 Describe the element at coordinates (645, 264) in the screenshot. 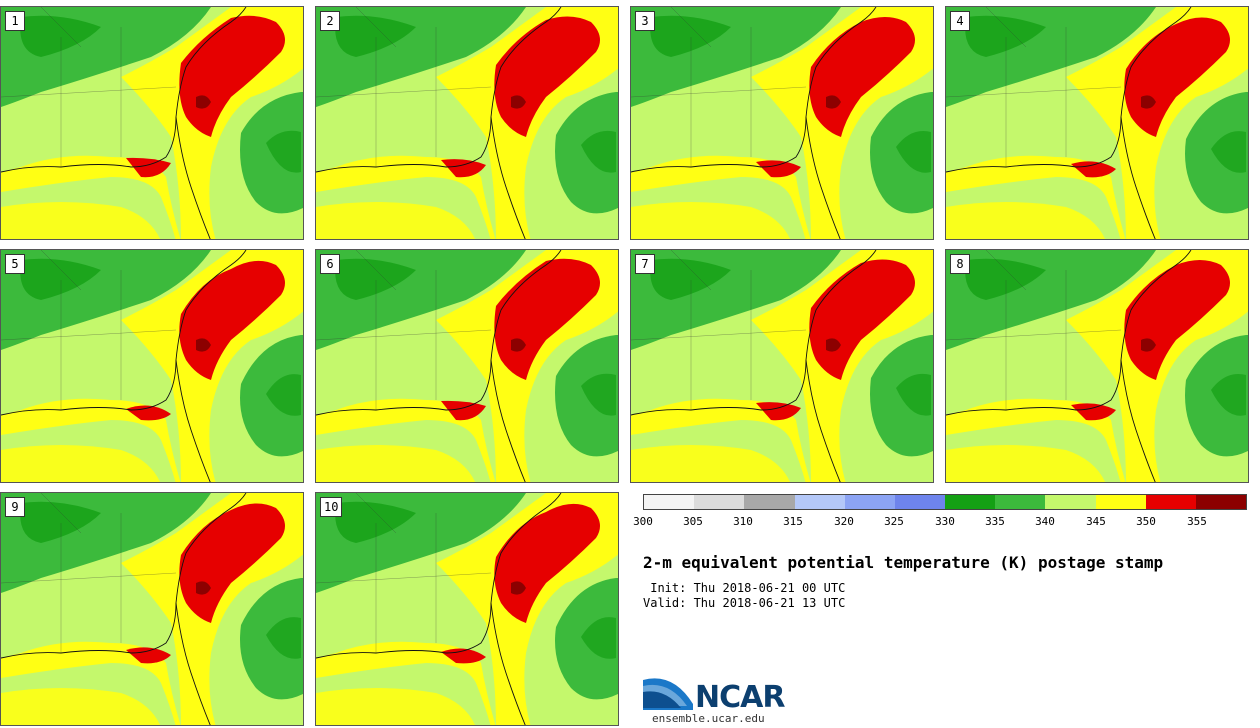

I see `member-label: 7` at that location.